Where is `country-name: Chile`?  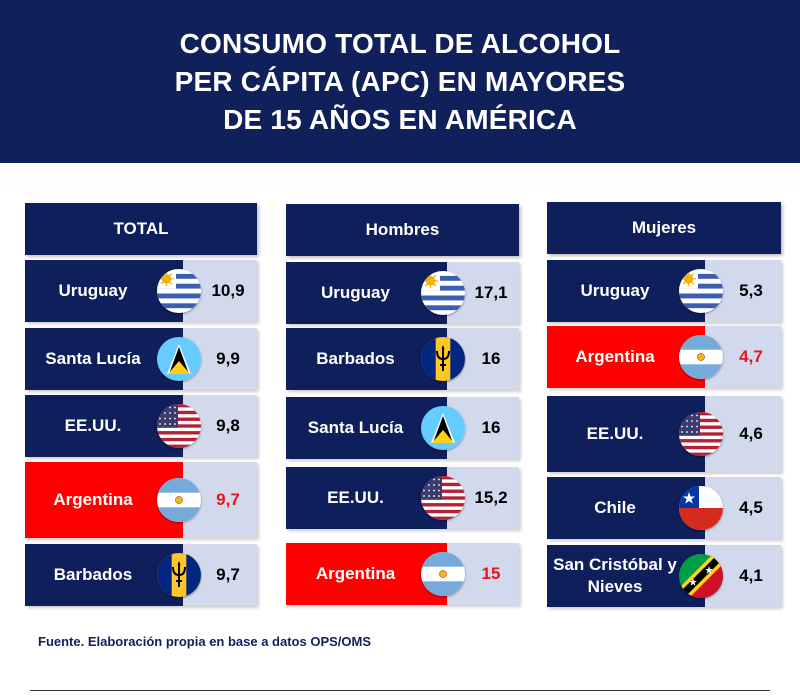
country-name: Chile is located at coordinates (615, 507).